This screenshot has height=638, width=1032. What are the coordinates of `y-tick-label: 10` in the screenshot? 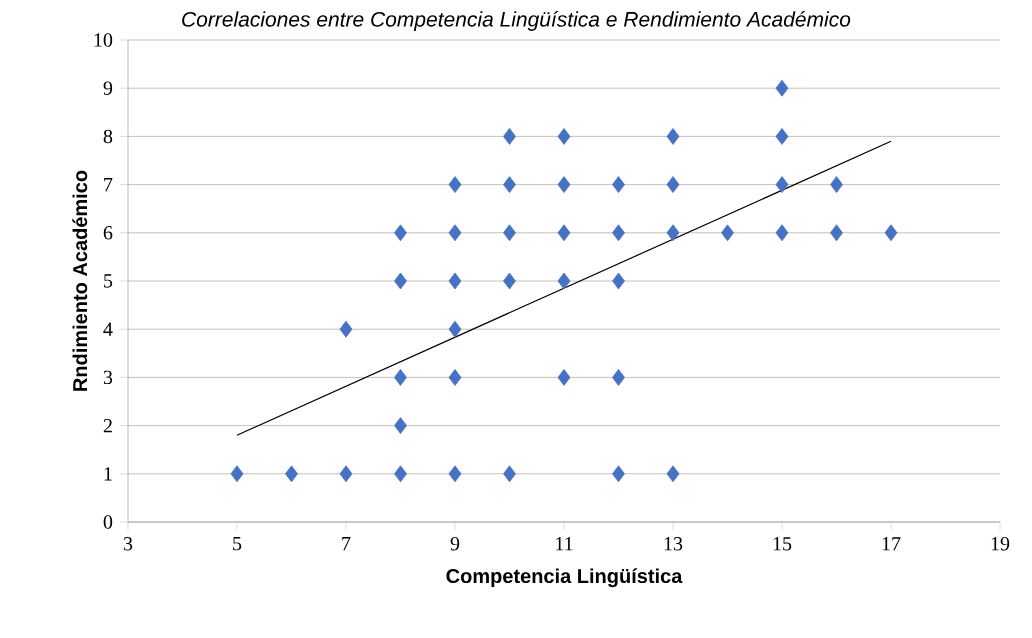 It's located at (103, 40).